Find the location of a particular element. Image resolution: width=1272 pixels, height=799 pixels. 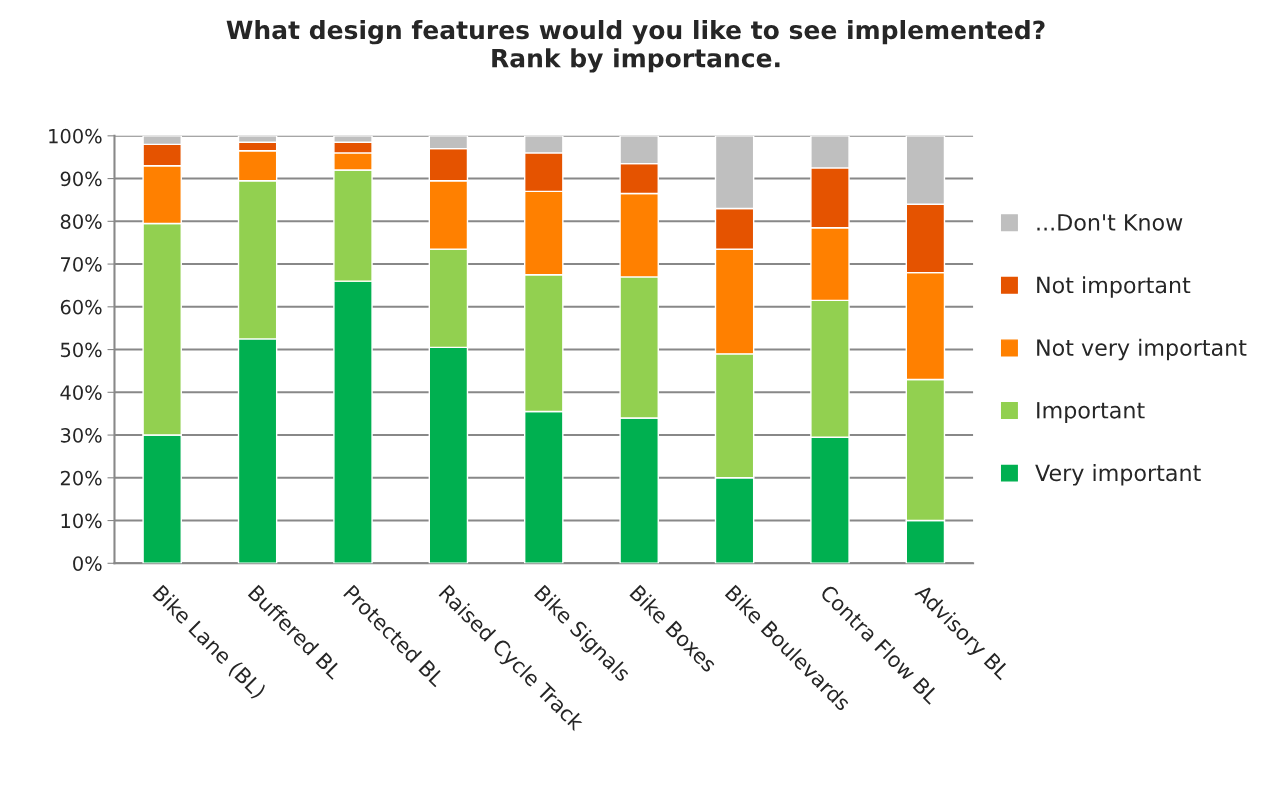

y-tick-label: 100% is located at coordinates (75, 136).